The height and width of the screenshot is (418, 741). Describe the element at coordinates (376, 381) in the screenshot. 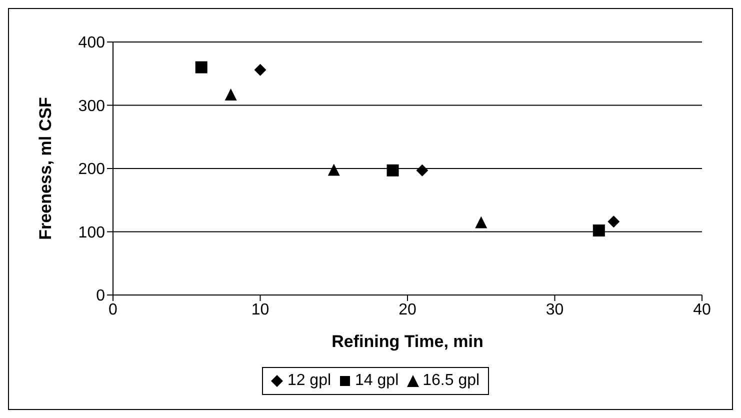

I see `legend-label: 14 gpl` at that location.